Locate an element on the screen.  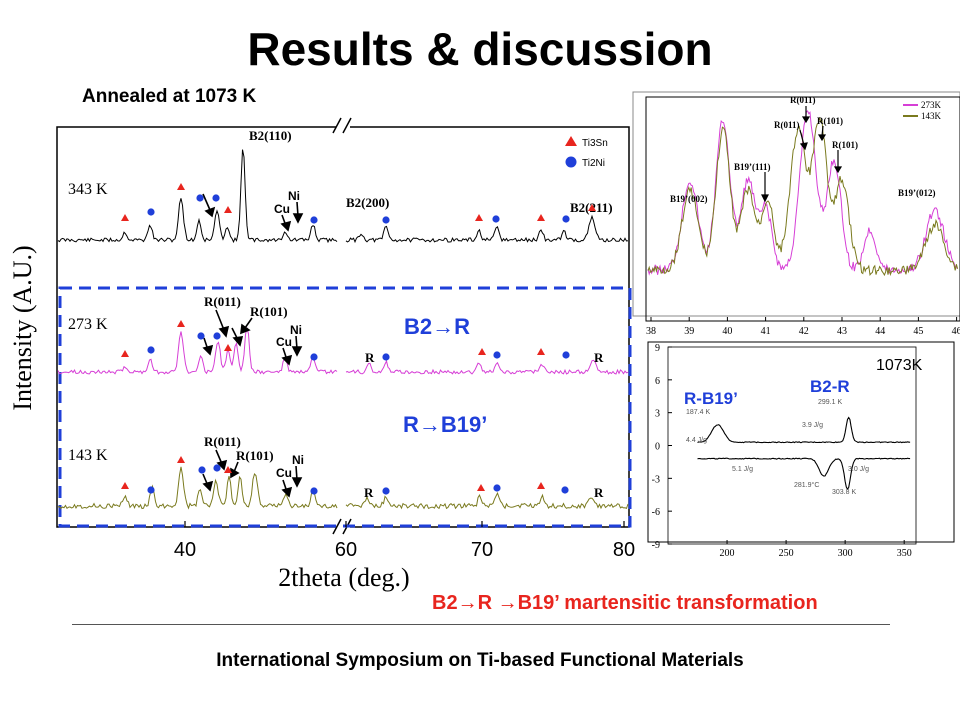
inset-x-ticks: 38 39 40 41 42 43 44 45 46 is located at coordinates (803, 327).